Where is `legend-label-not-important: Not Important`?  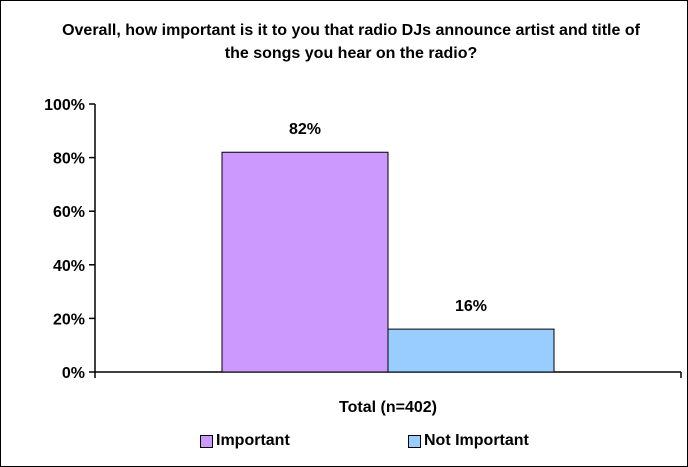
legend-label-not-important: Not Important is located at coordinates (476, 440).